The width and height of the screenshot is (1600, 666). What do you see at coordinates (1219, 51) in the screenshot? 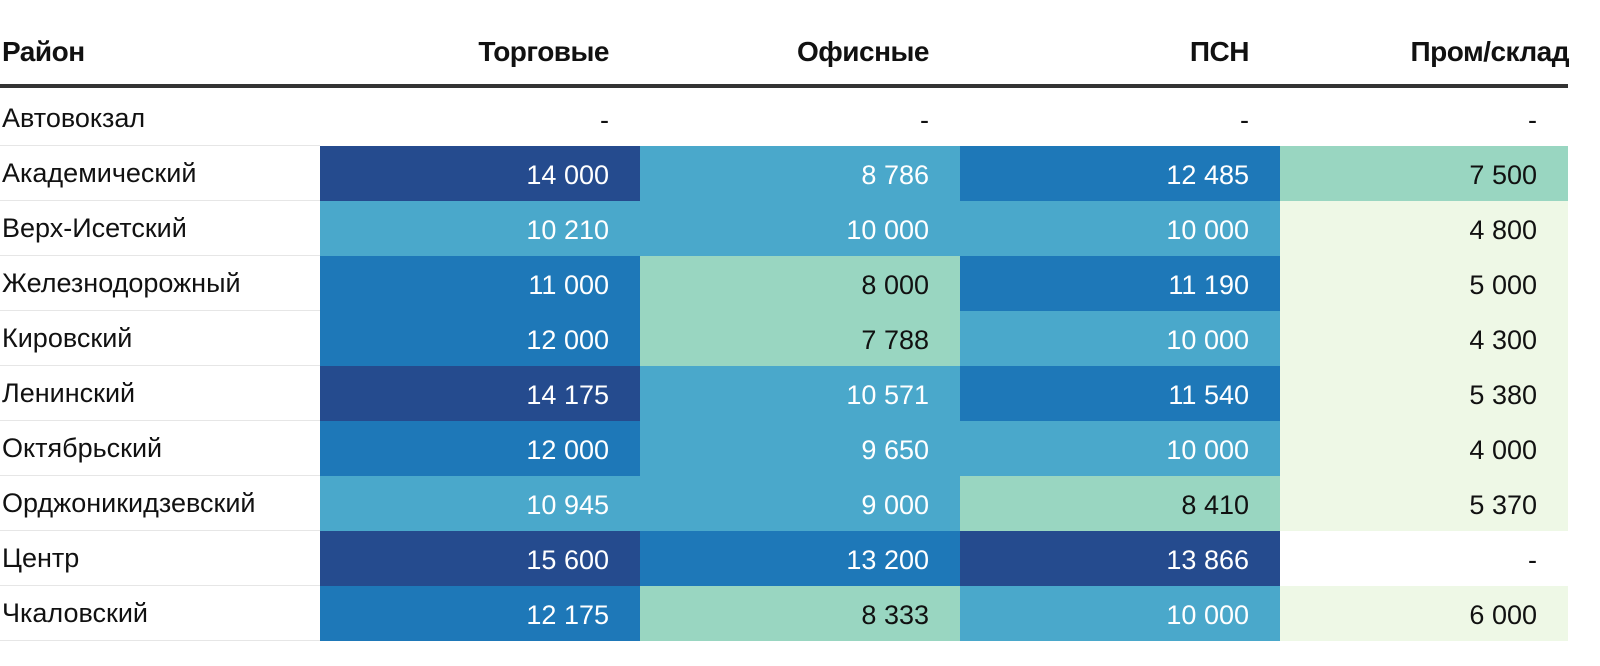
I see `column-header-3: ПСН` at bounding box center [1219, 51].